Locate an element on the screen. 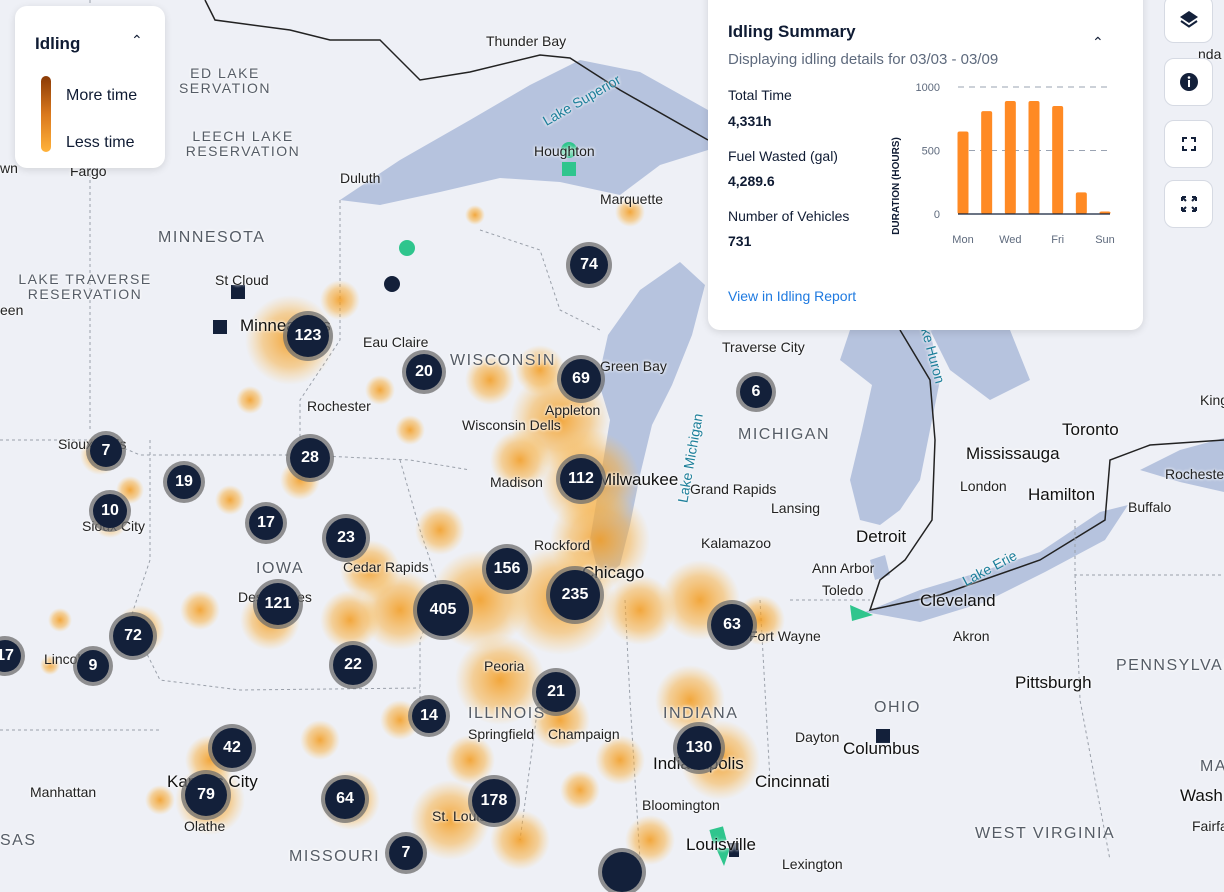  place-label: King is located at coordinates (1212, 400).